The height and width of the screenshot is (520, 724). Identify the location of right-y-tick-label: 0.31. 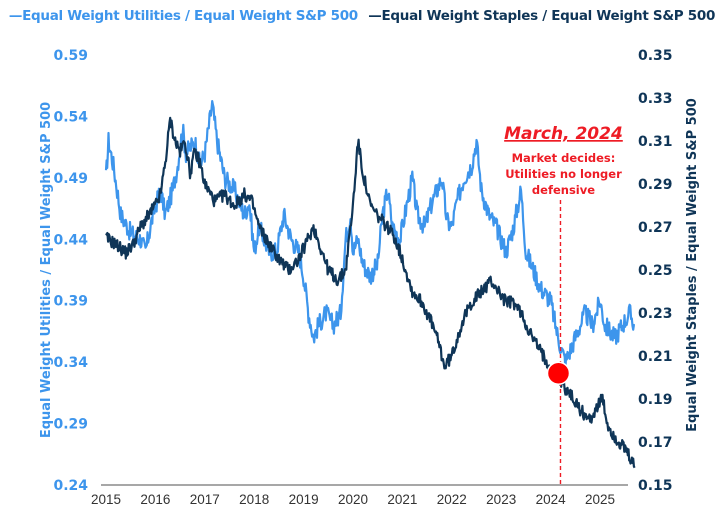
(655, 142).